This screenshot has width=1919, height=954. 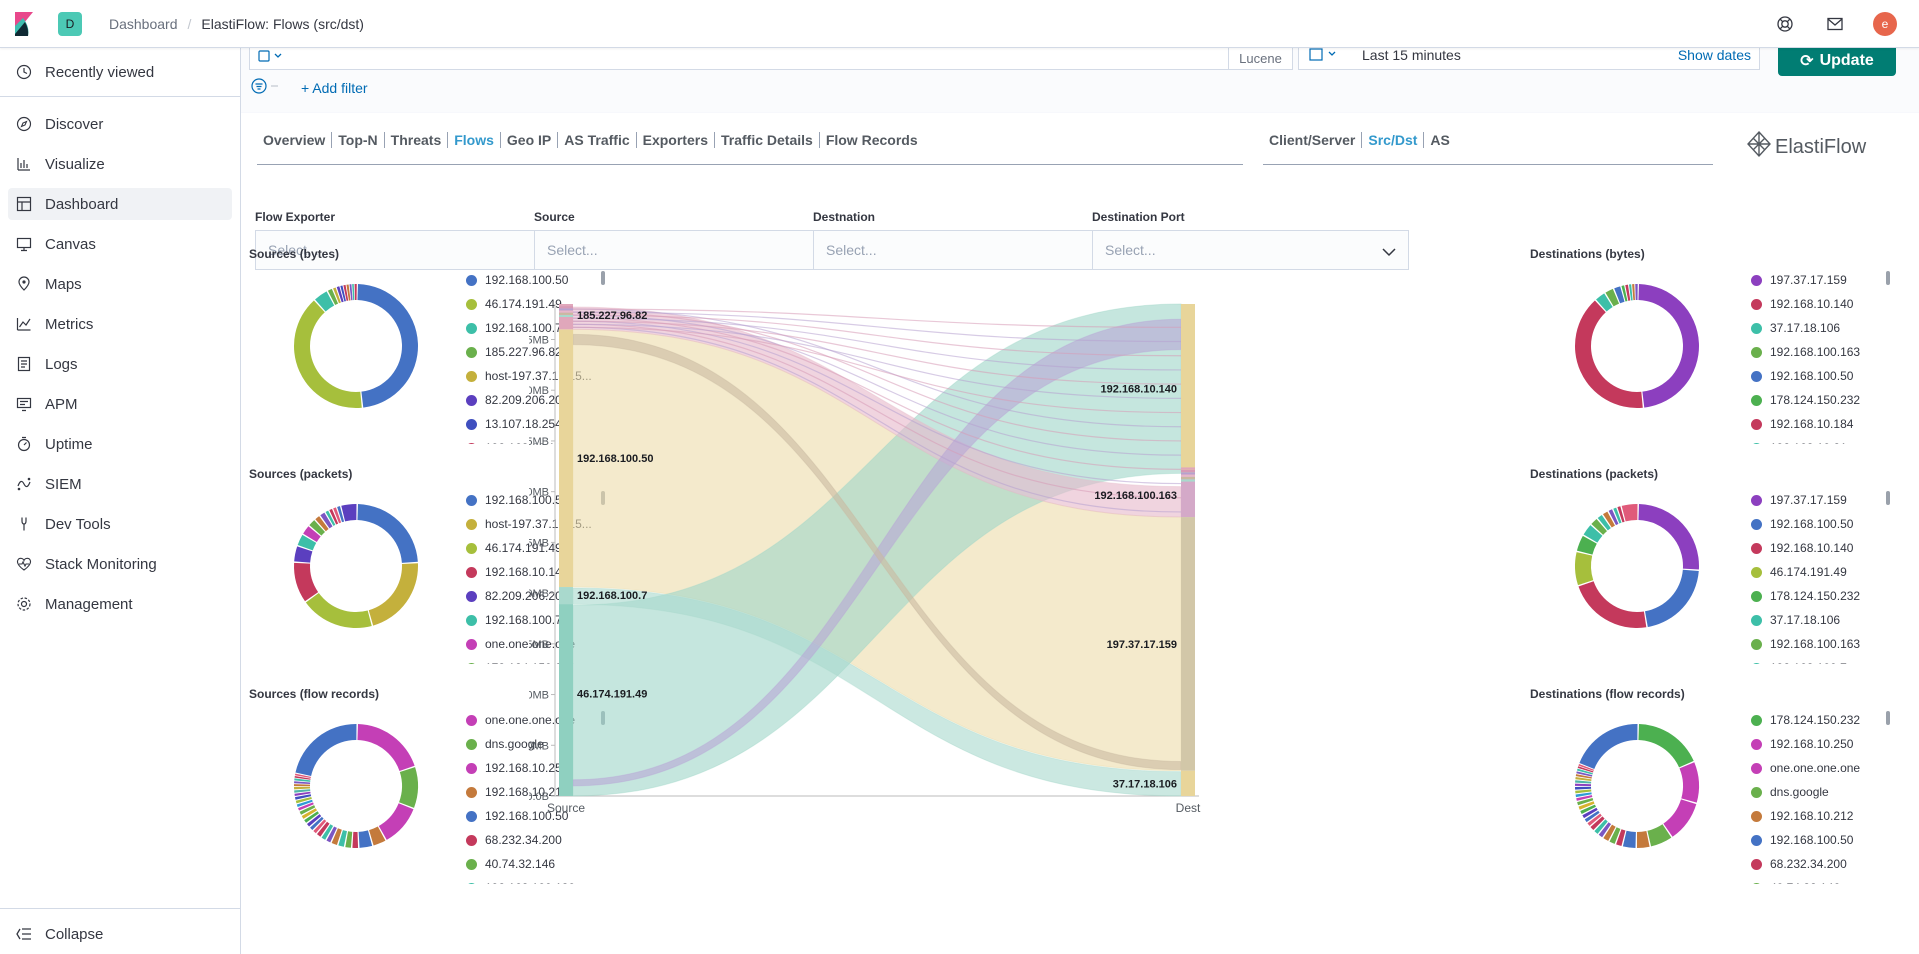 I want to click on legend-item: 192.168.100.163, so click(x=1821, y=644).